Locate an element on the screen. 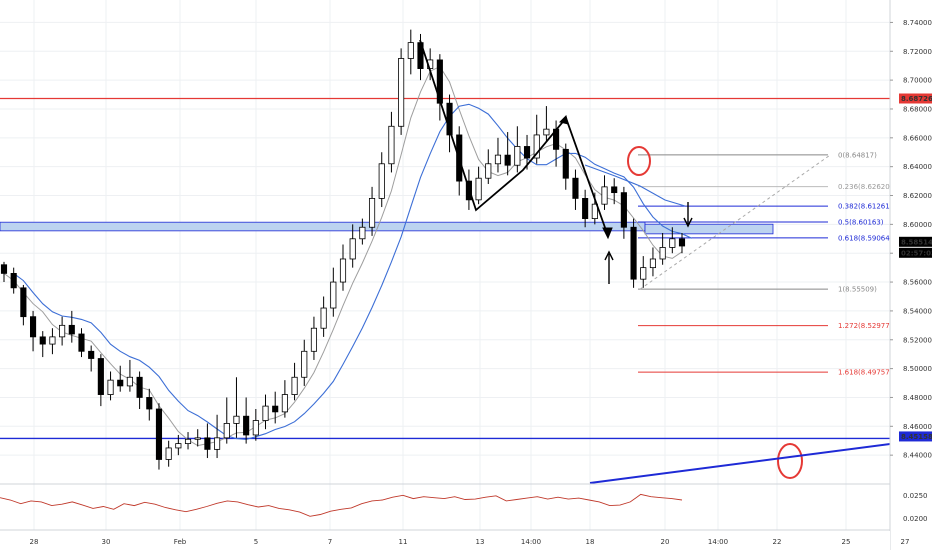 This screenshot has height=550, width=932. time-tick-label: 5 is located at coordinates (256, 542).